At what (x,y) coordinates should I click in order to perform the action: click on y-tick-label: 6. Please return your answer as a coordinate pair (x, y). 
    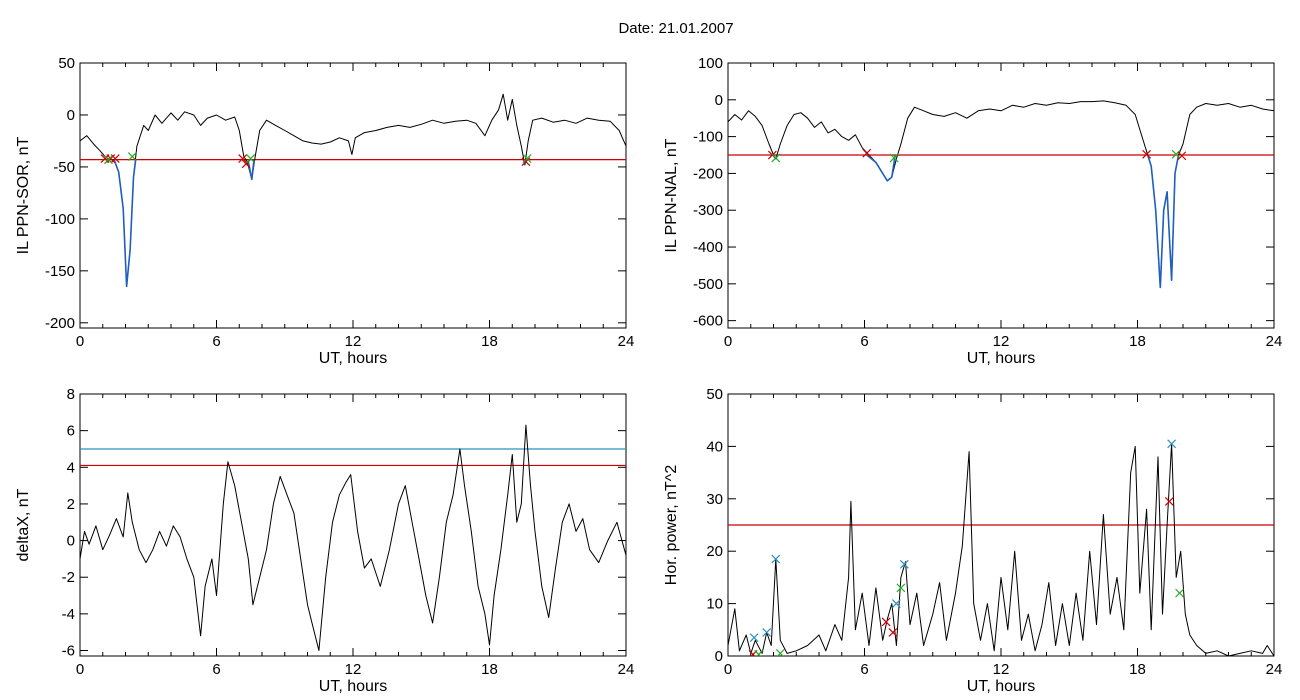
    Looking at the image, I should click on (71, 431).